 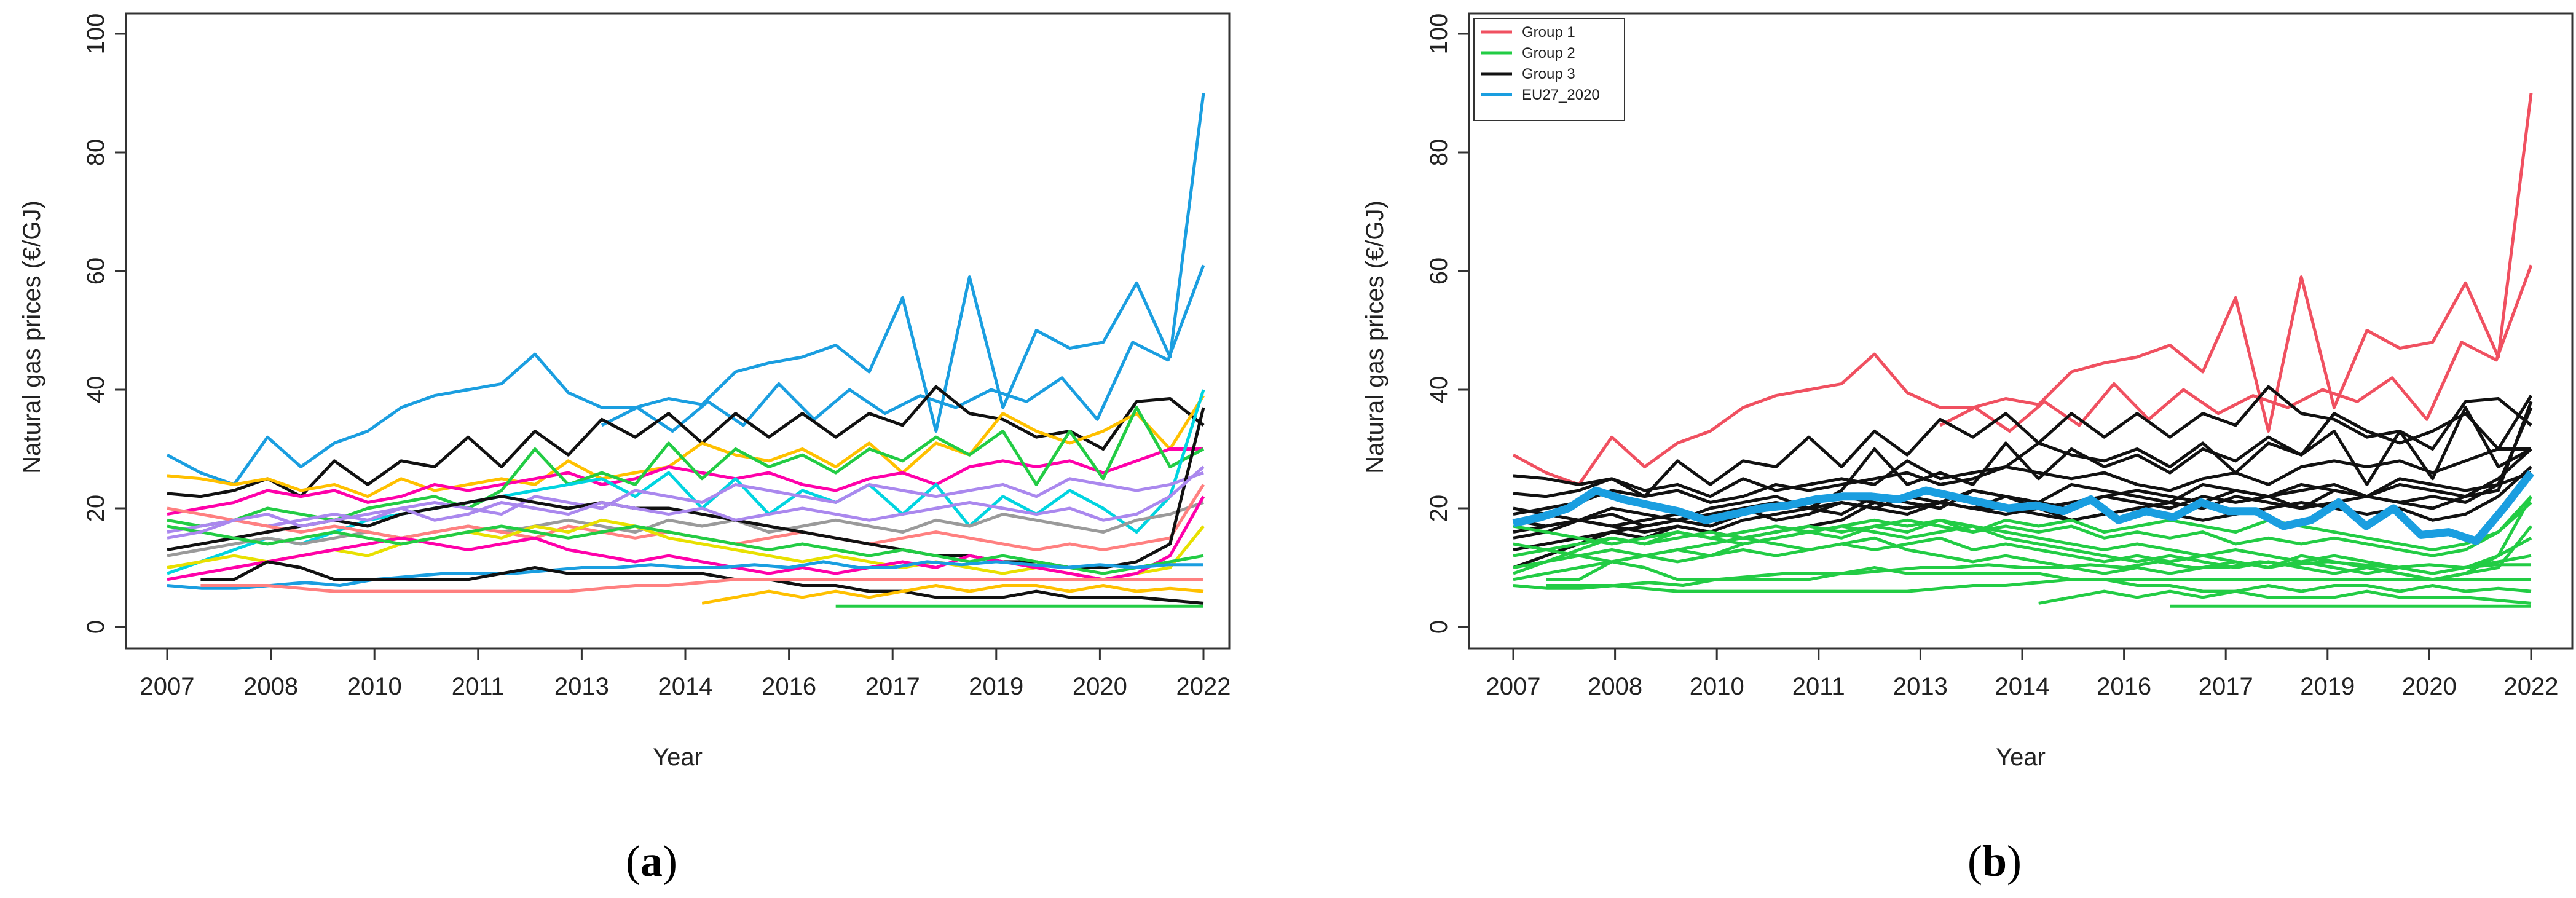 What do you see at coordinates (903, 348) in the screenshot?
I see `chart-a-series-line-s02` at bounding box center [903, 348].